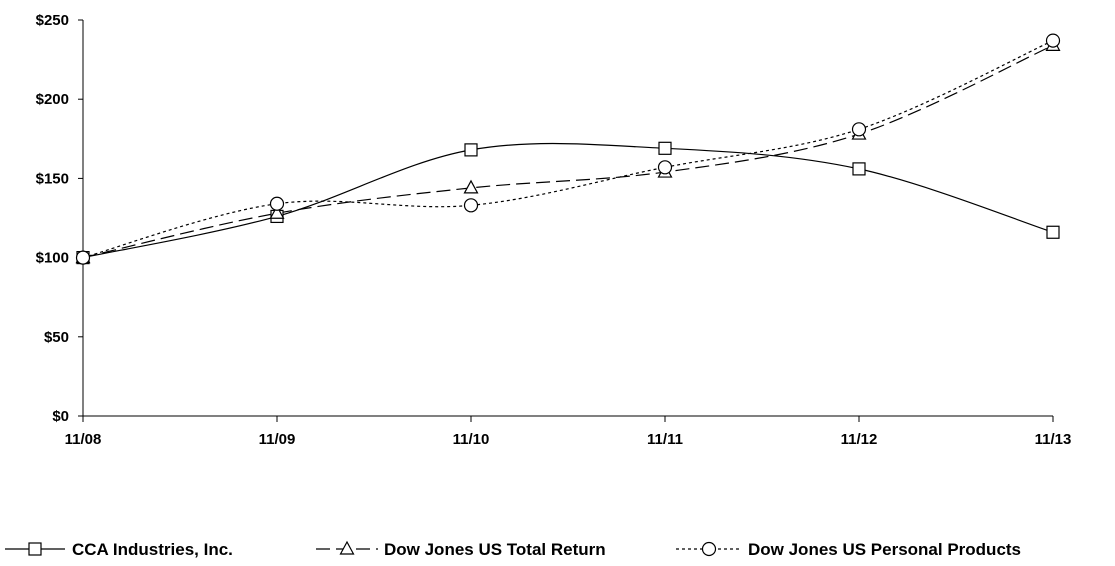 The height and width of the screenshot is (566, 1115). Describe the element at coordinates (1053, 439) in the screenshot. I see `x-tick-label: 11/13` at that location.